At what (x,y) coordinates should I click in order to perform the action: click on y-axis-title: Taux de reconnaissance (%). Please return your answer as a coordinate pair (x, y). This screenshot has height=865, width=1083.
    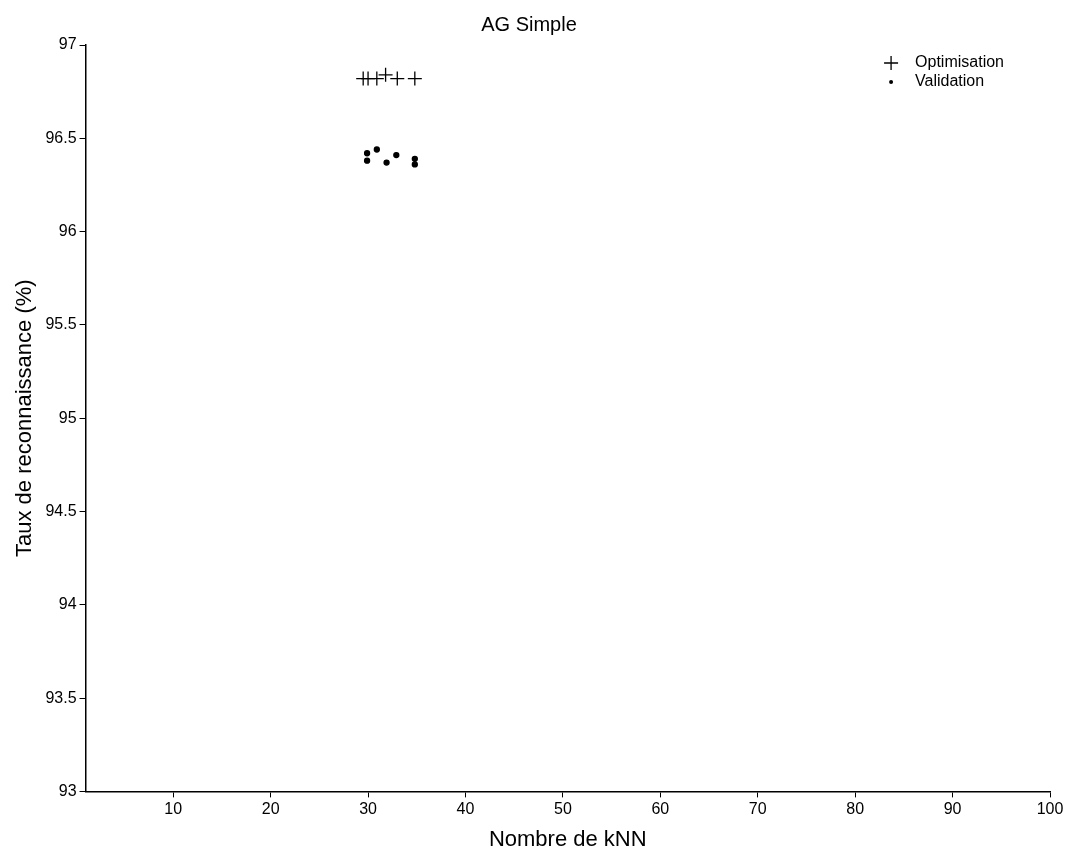
    Looking at the image, I should click on (24, 418).